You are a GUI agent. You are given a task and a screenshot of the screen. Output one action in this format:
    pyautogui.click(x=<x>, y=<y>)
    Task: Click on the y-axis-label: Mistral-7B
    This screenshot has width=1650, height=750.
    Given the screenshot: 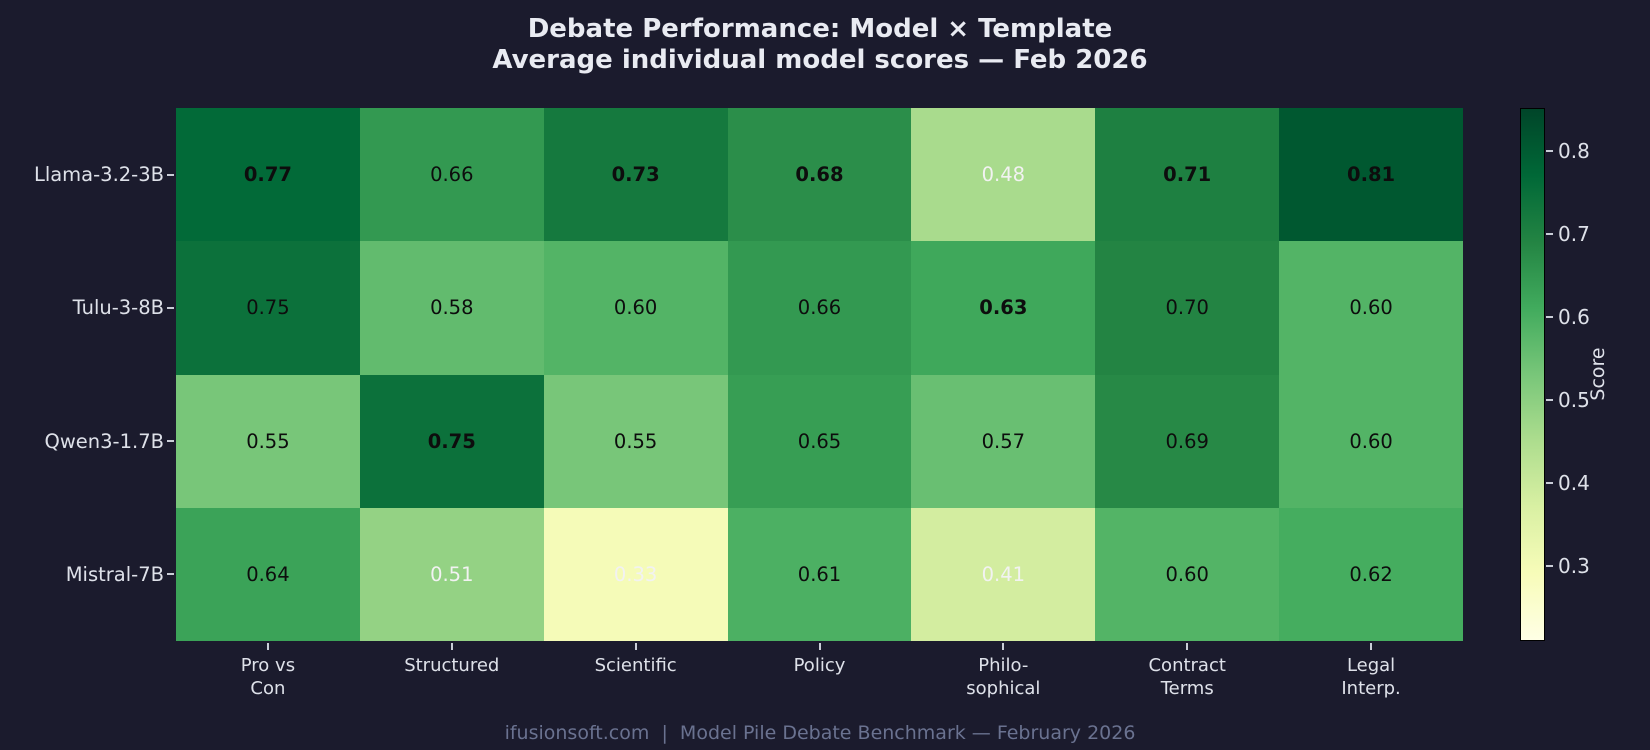 What is the action you would take?
    pyautogui.click(x=114, y=574)
    